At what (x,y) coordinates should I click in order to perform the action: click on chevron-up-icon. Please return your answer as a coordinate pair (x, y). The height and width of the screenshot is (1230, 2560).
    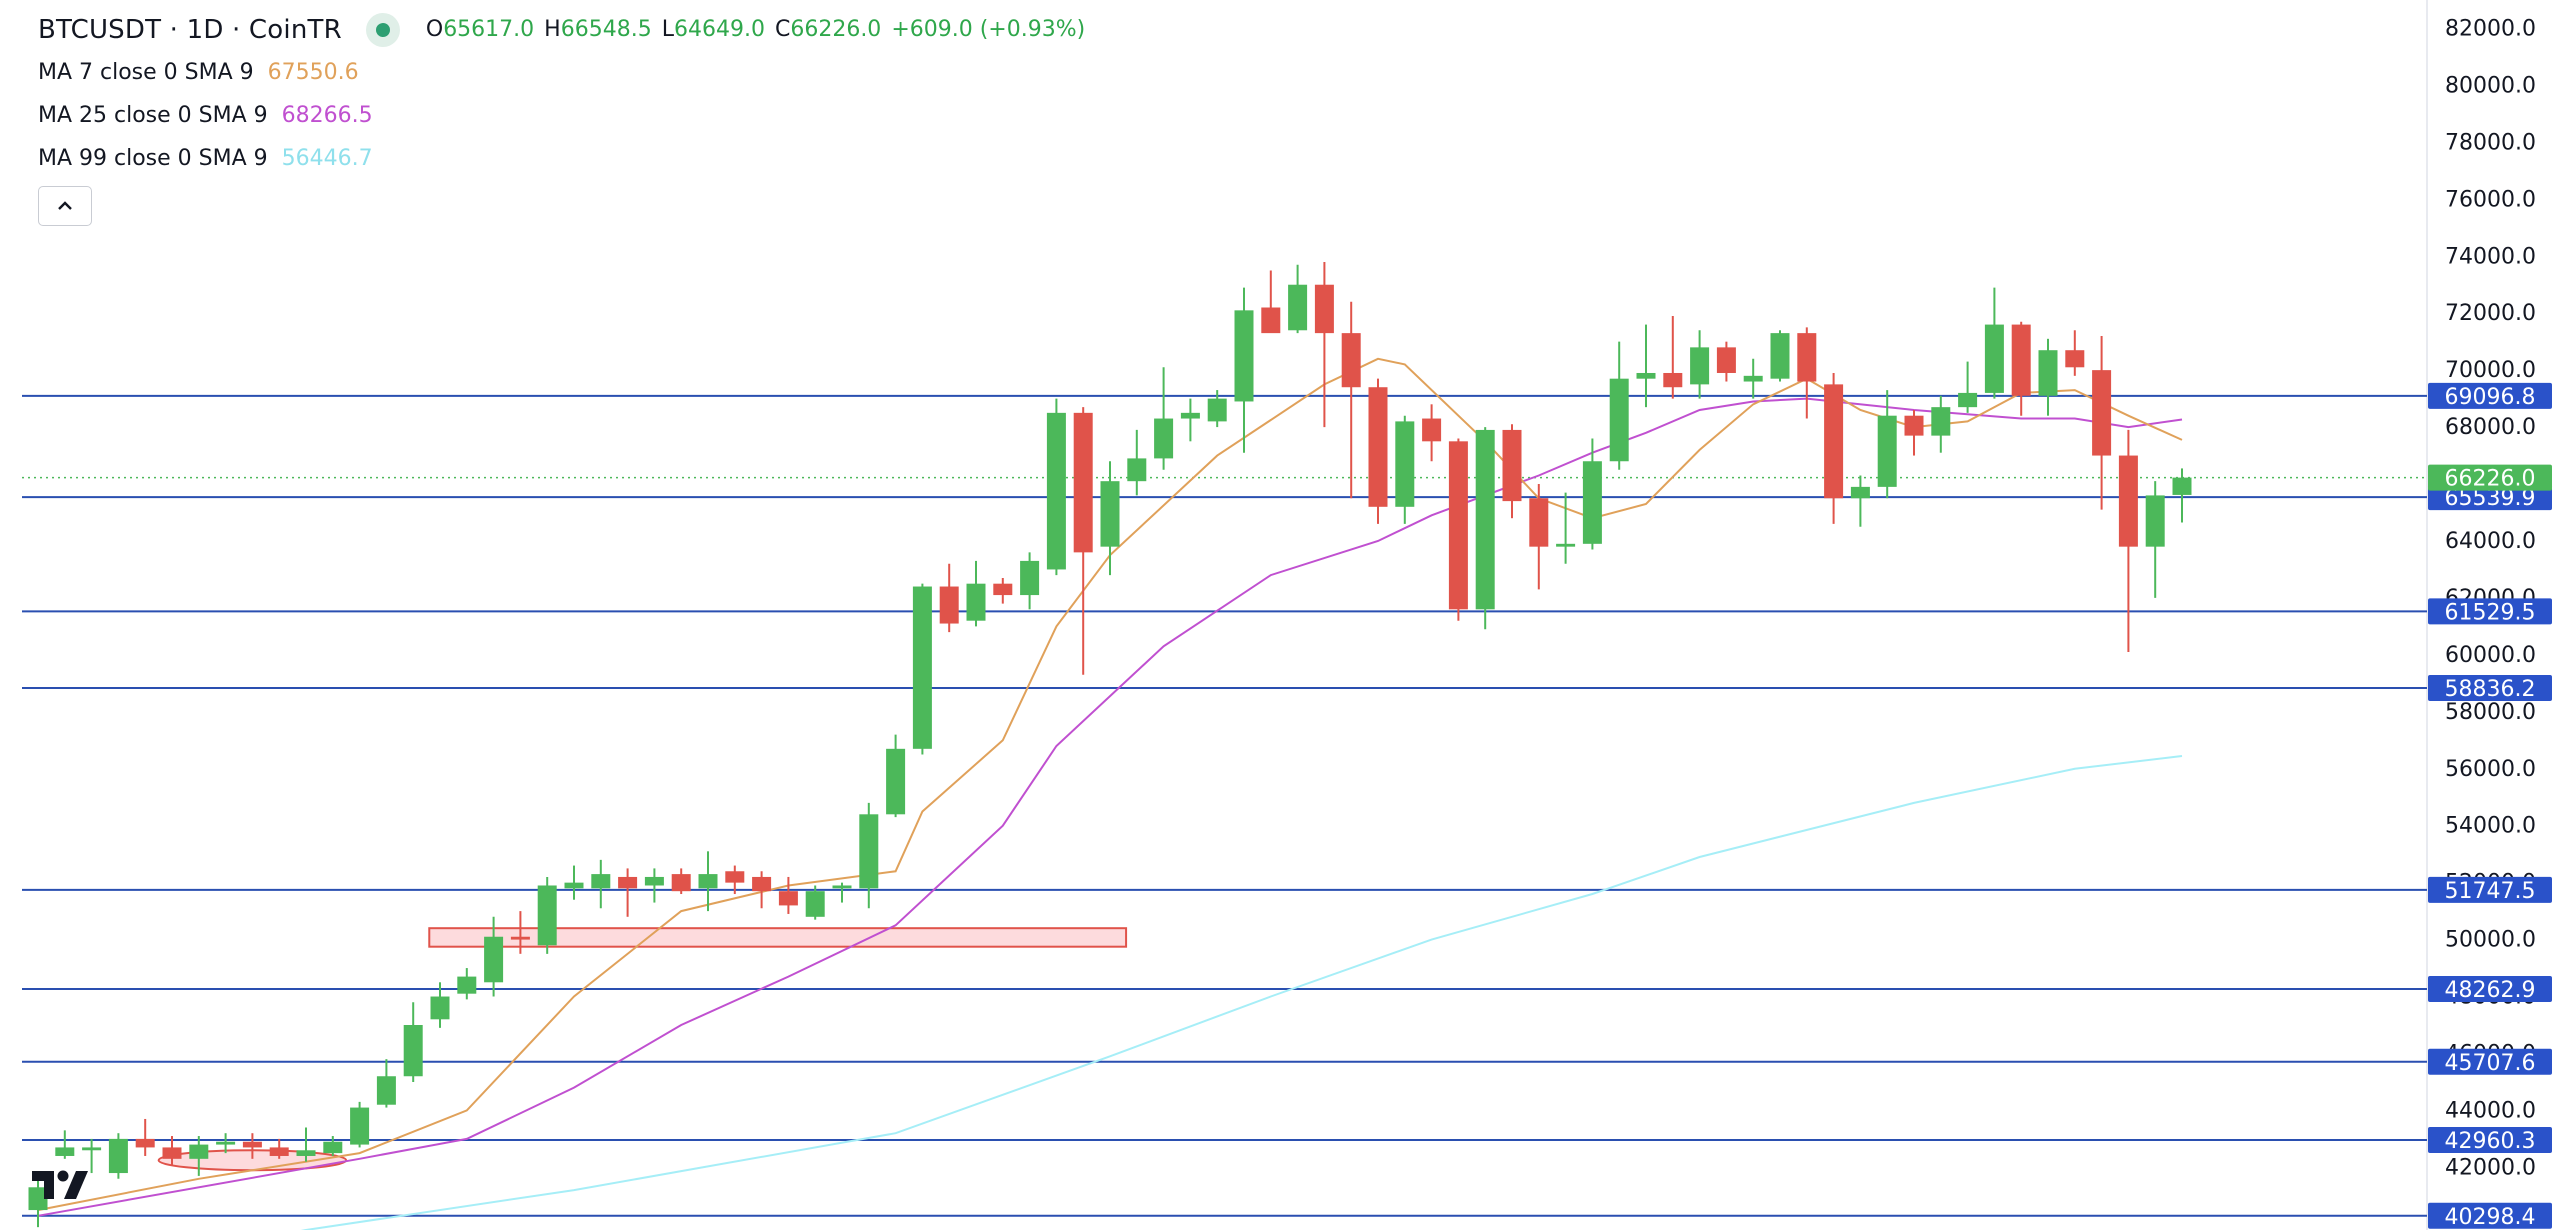
    Looking at the image, I should click on (65, 205).